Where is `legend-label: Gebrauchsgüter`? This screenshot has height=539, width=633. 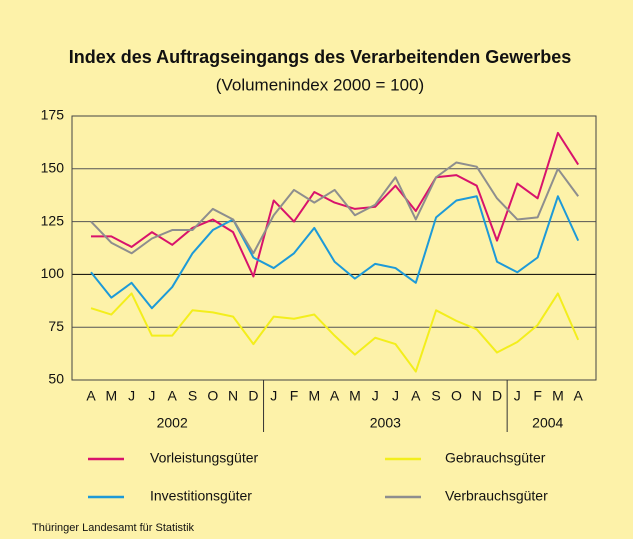 legend-label: Gebrauchsgüter is located at coordinates (495, 458).